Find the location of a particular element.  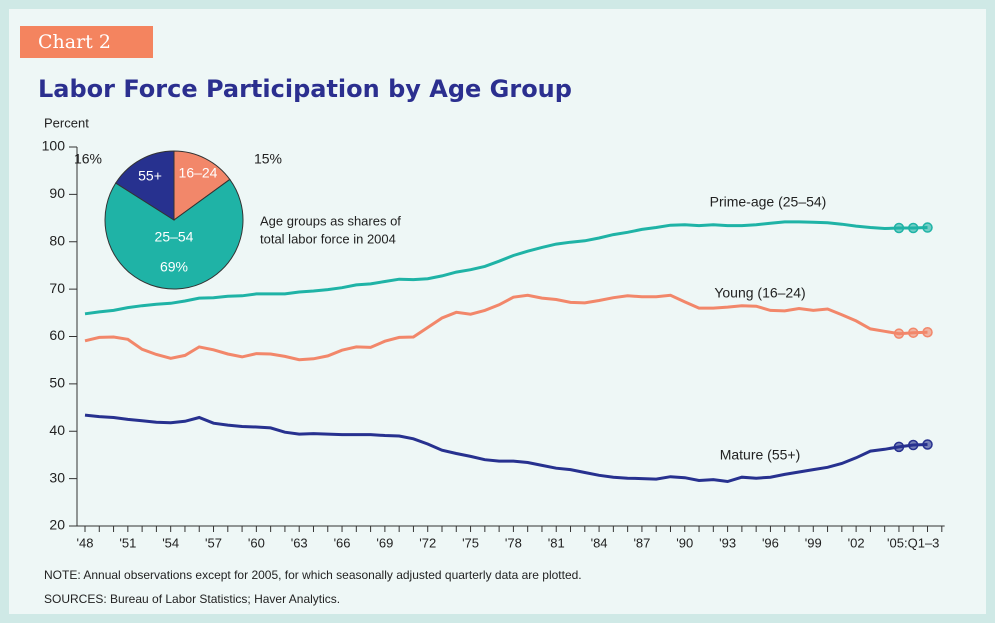

series-label: Prime-age (25–54) is located at coordinates (768, 202).